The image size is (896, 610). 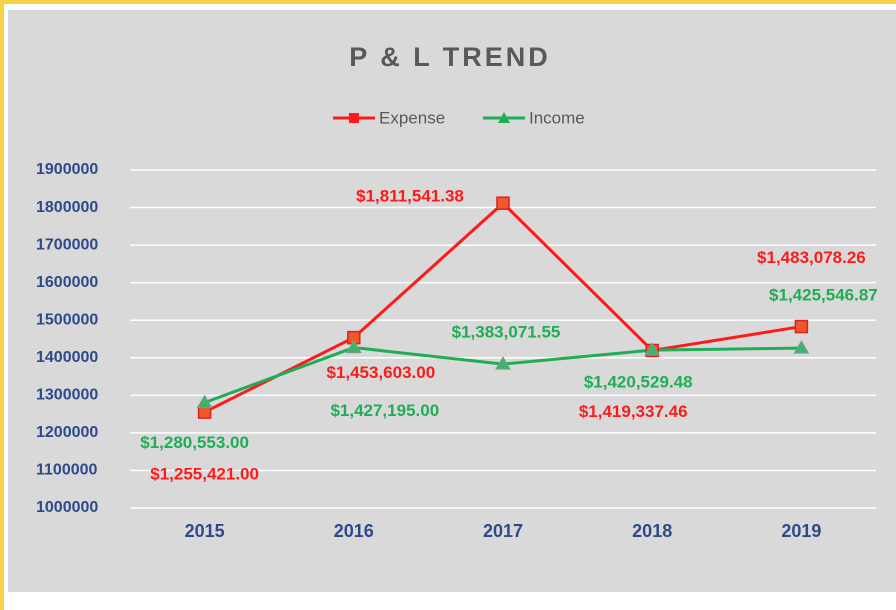 I want to click on data-label: $1,419,337.46, so click(x=633, y=411).